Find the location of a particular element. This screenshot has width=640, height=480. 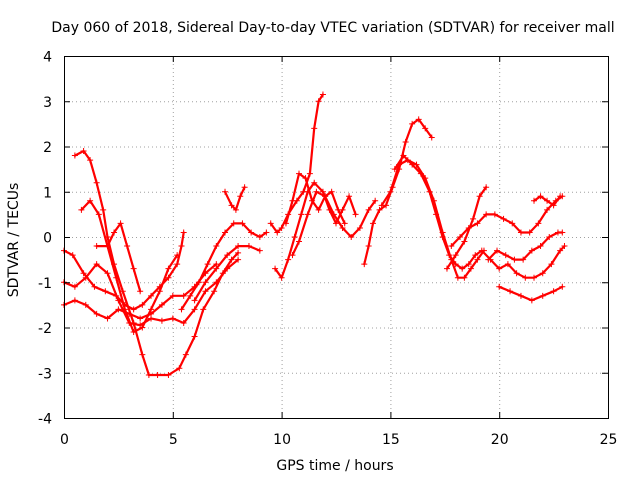

y-tick-label: 3 is located at coordinates (47, 103).